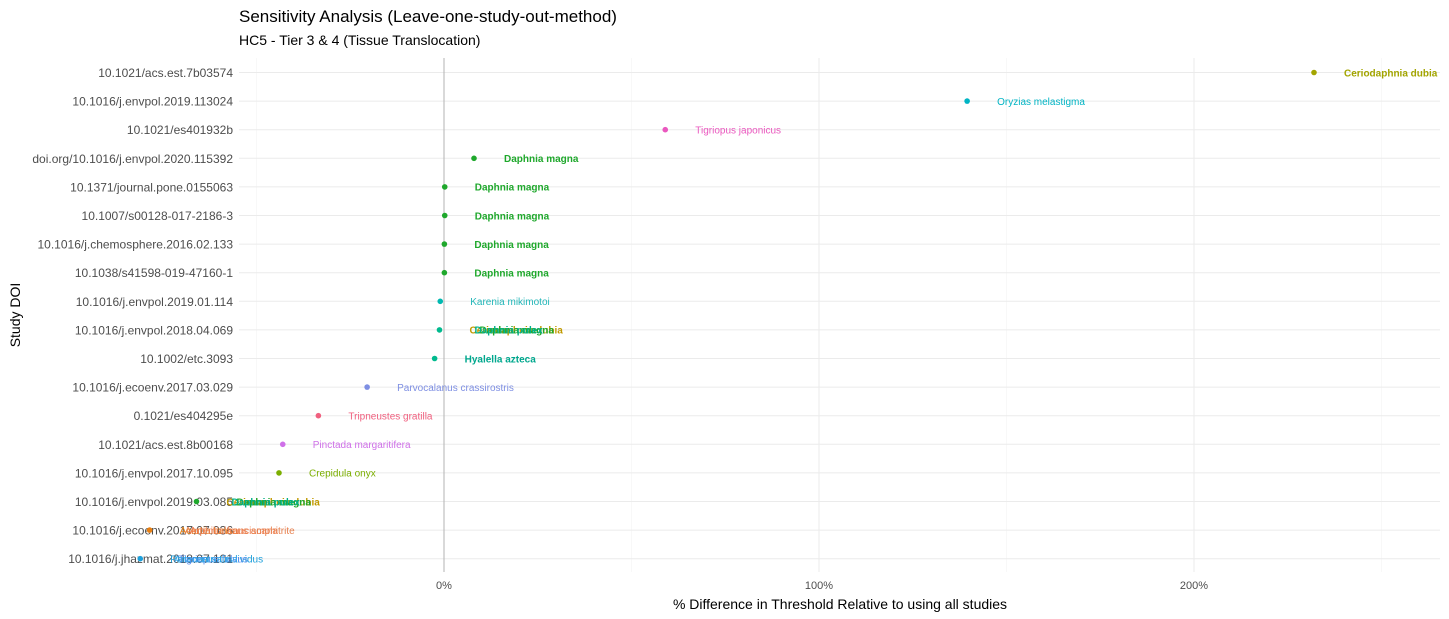  What do you see at coordinates (155, 302) in the screenshot?
I see `y-tick-label: 10.1016/j.envpol.2019.01.114` at bounding box center [155, 302].